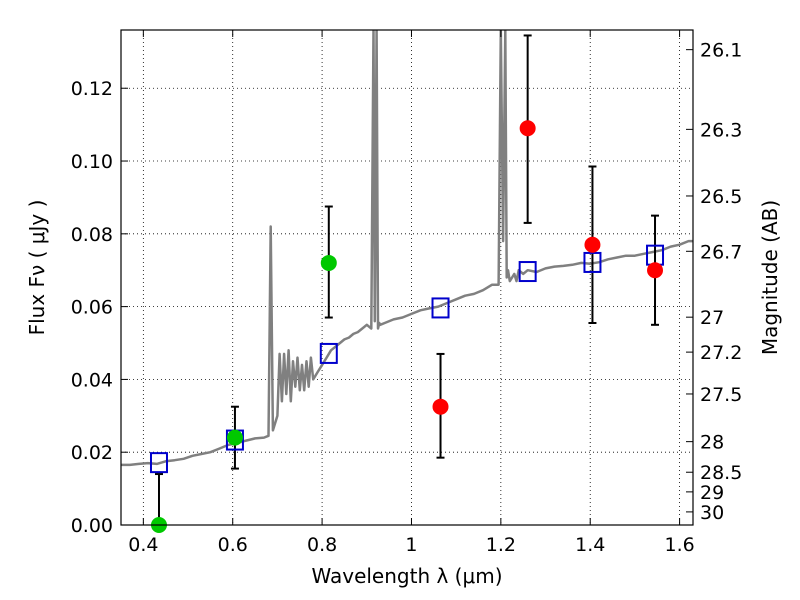  Describe the element at coordinates (92, 162) in the screenshot. I see `y-tick-label: 0.10` at that location.